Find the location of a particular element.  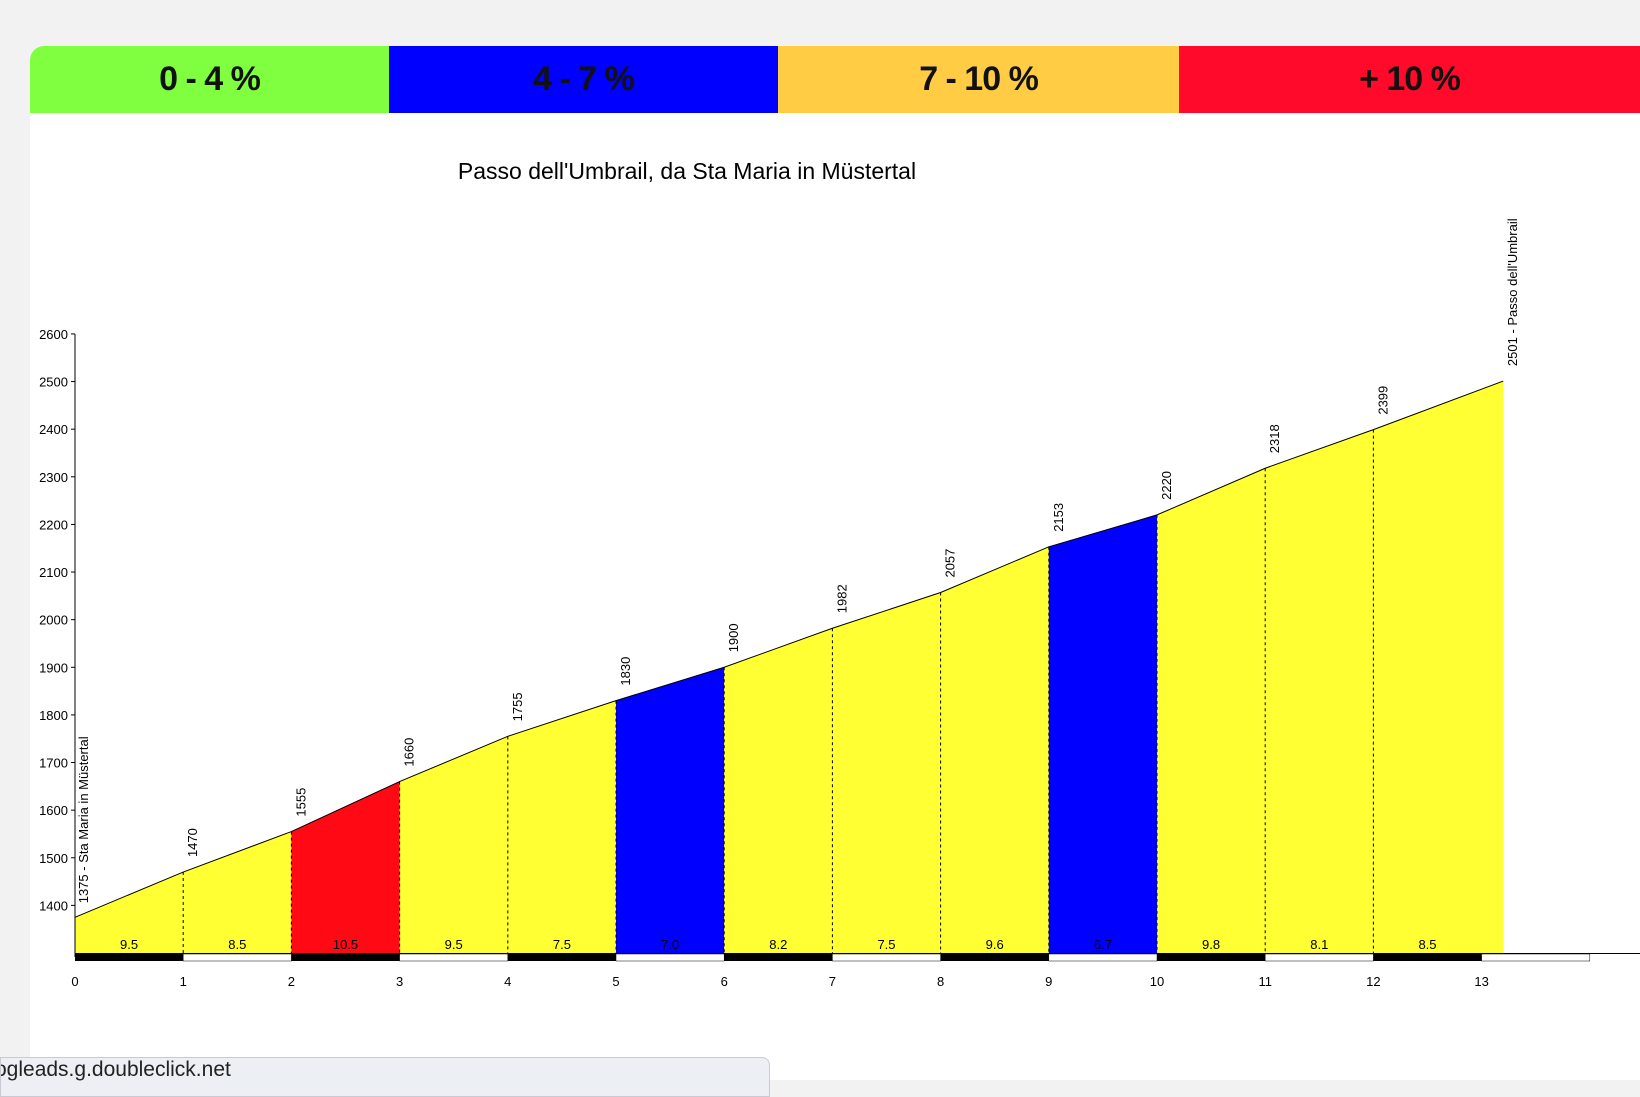

altitude-label: 2220 is located at coordinates (1166, 485).